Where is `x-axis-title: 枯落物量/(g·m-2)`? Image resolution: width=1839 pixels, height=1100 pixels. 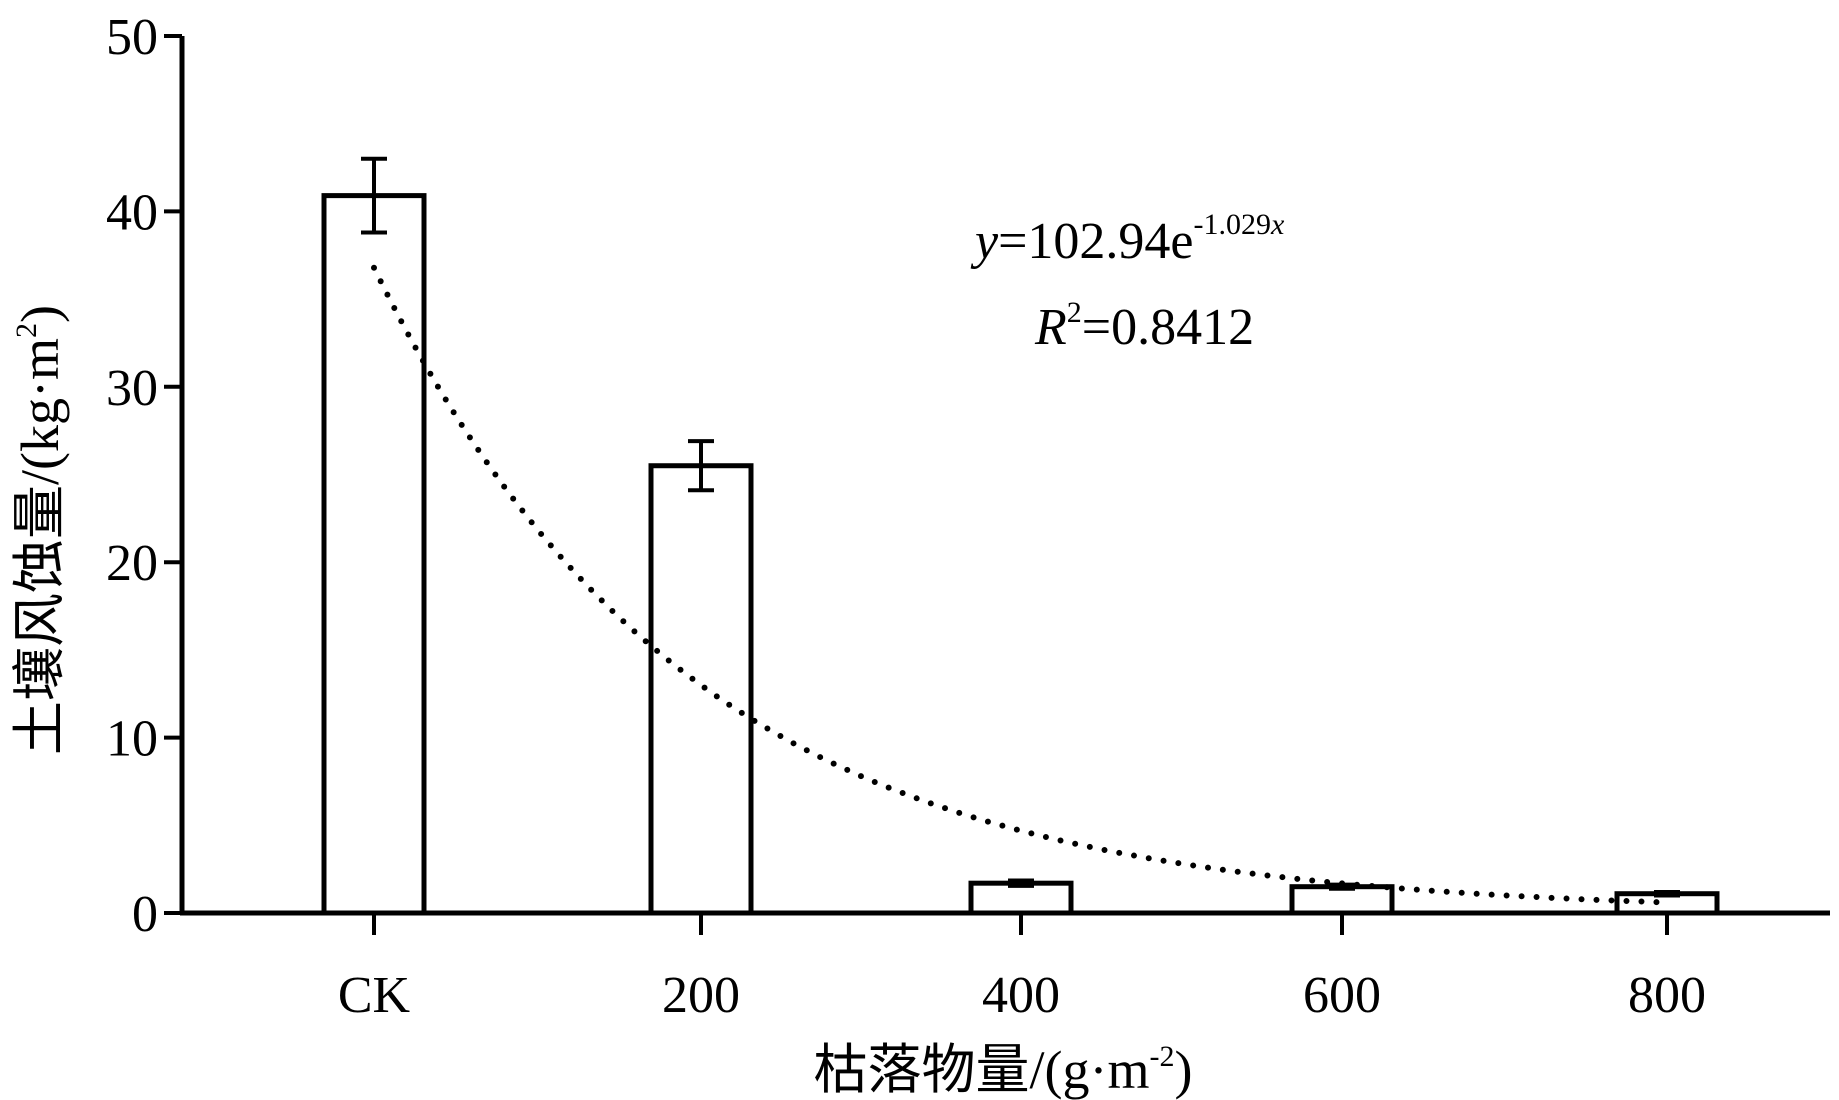 x-axis-title: 枯落物量/(g·m-2) is located at coordinates (1003, 1070).